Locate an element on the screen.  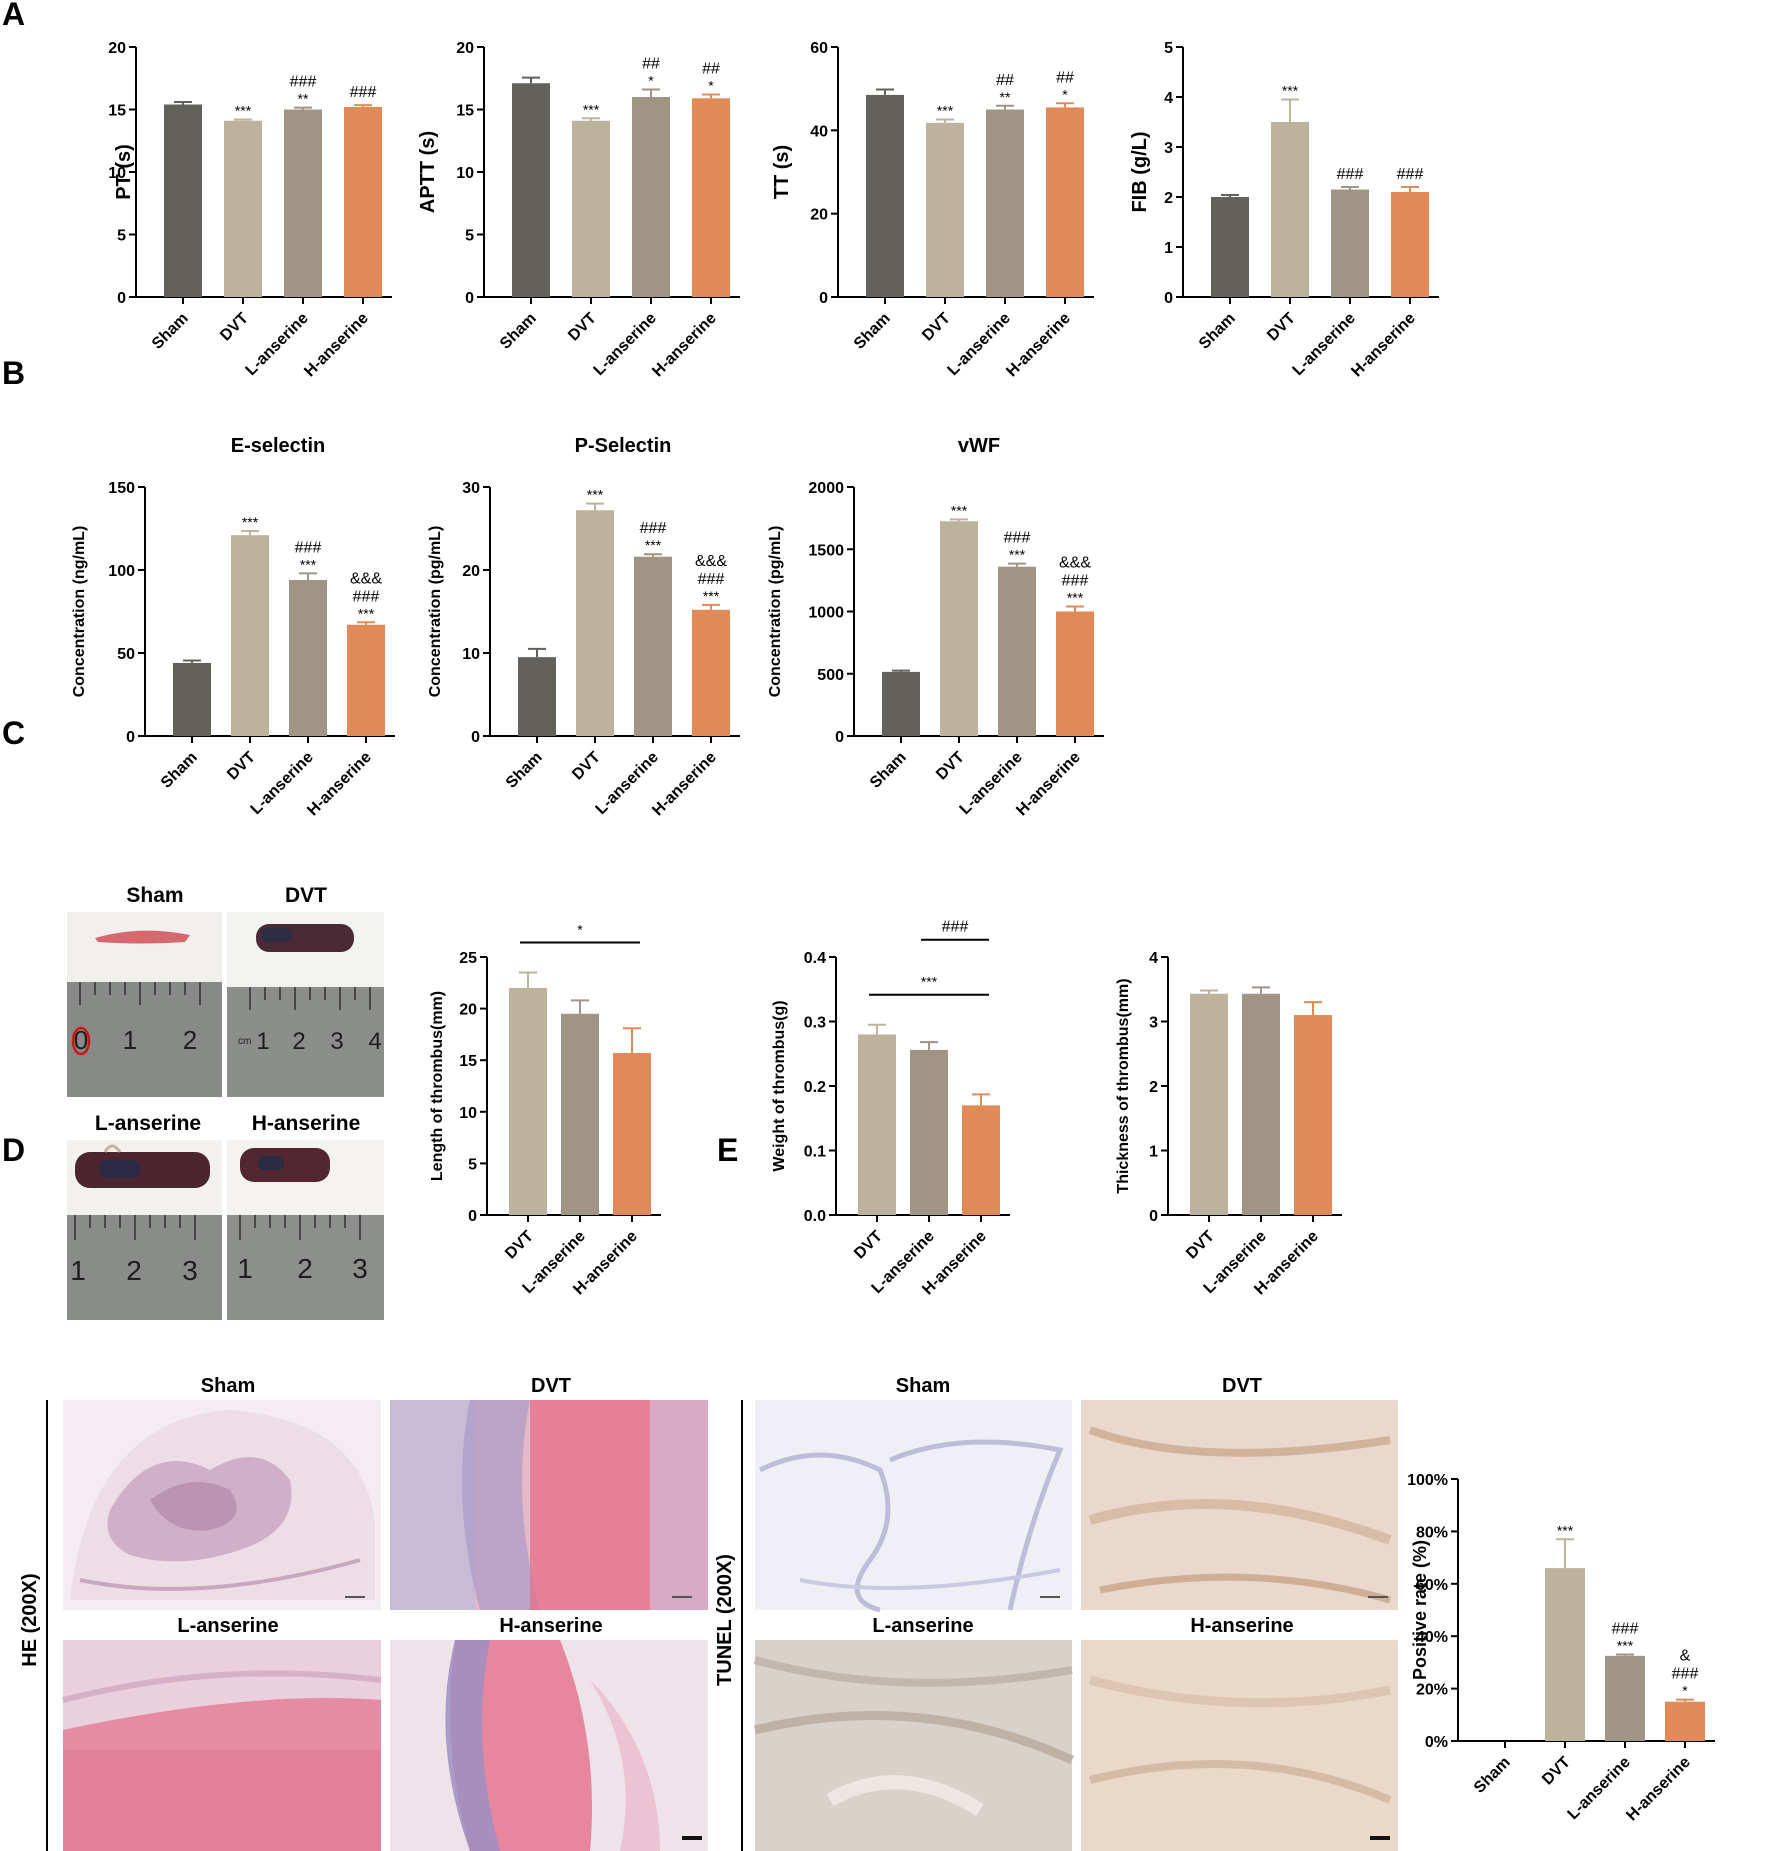
y-axis-label: Concentration (pg/mL) is located at coordinates (775, 612).